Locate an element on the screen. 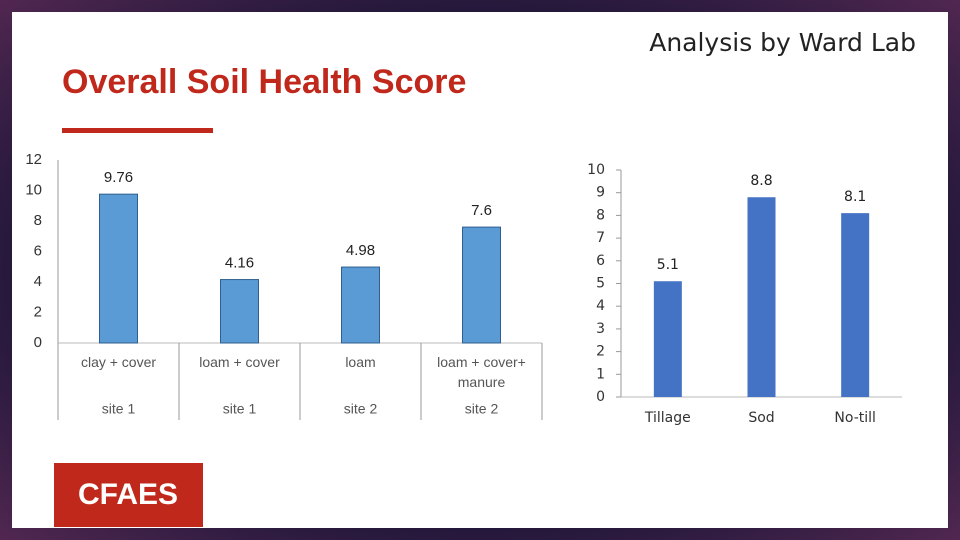  x-tick-label: loam + cover+ manure is located at coordinates (481, 372).